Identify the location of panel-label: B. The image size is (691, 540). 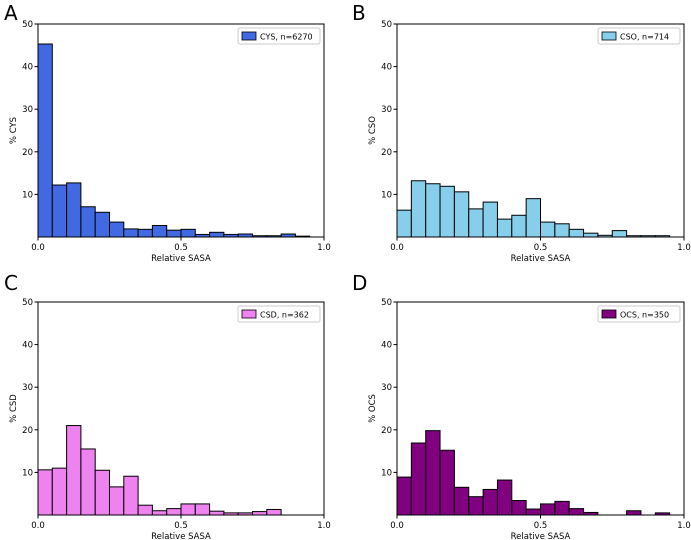
(359, 13).